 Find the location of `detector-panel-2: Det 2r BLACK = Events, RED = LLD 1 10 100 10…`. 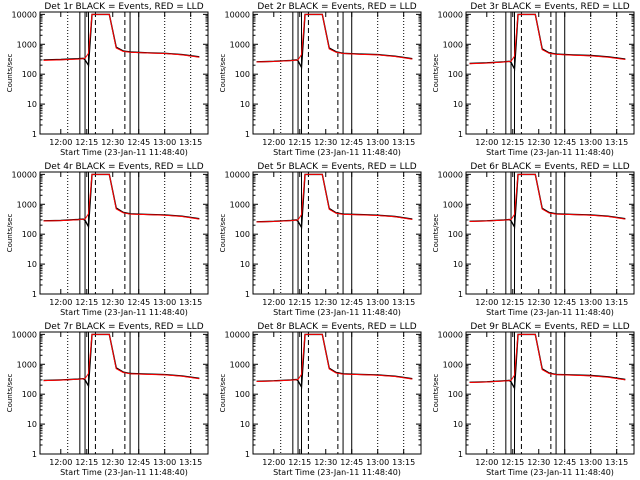

detector-panel-2: Det 2r BLACK = Events, RED = LLD 1 10 100 10… is located at coordinates (320, 79).